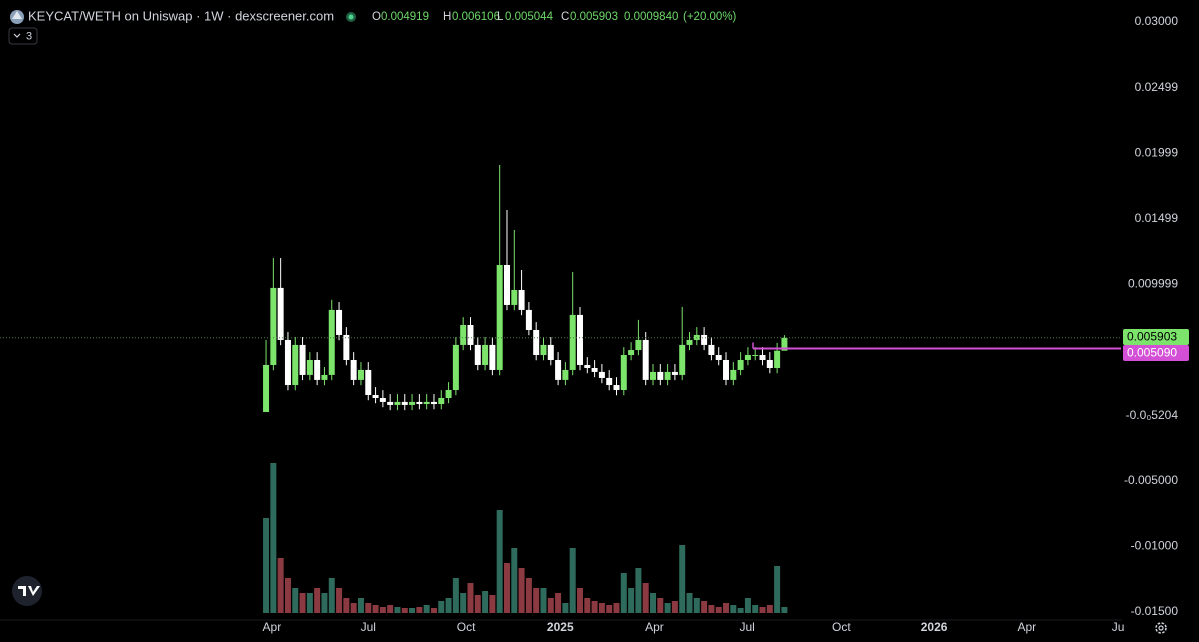 Image resolution: width=1199 pixels, height=642 pixels. What do you see at coordinates (405, 17) in the screenshot?
I see `open-value: 0.004919` at bounding box center [405, 17].